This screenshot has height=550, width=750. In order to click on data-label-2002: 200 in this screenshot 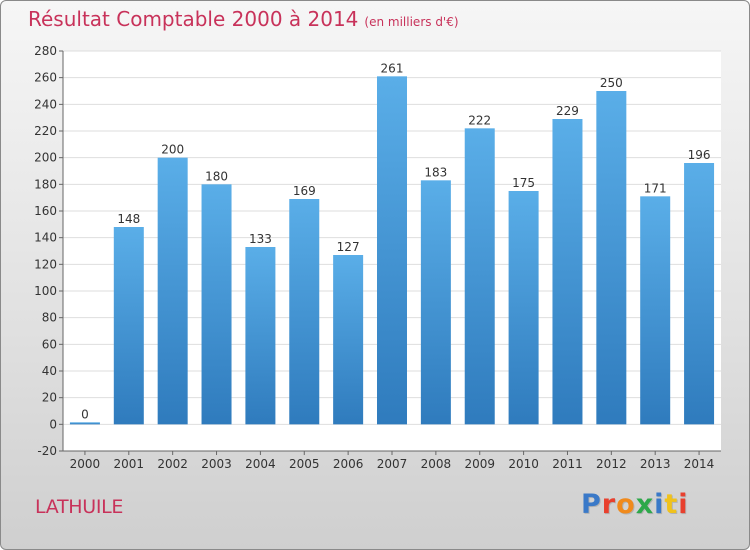, I will do `click(172, 150)`.